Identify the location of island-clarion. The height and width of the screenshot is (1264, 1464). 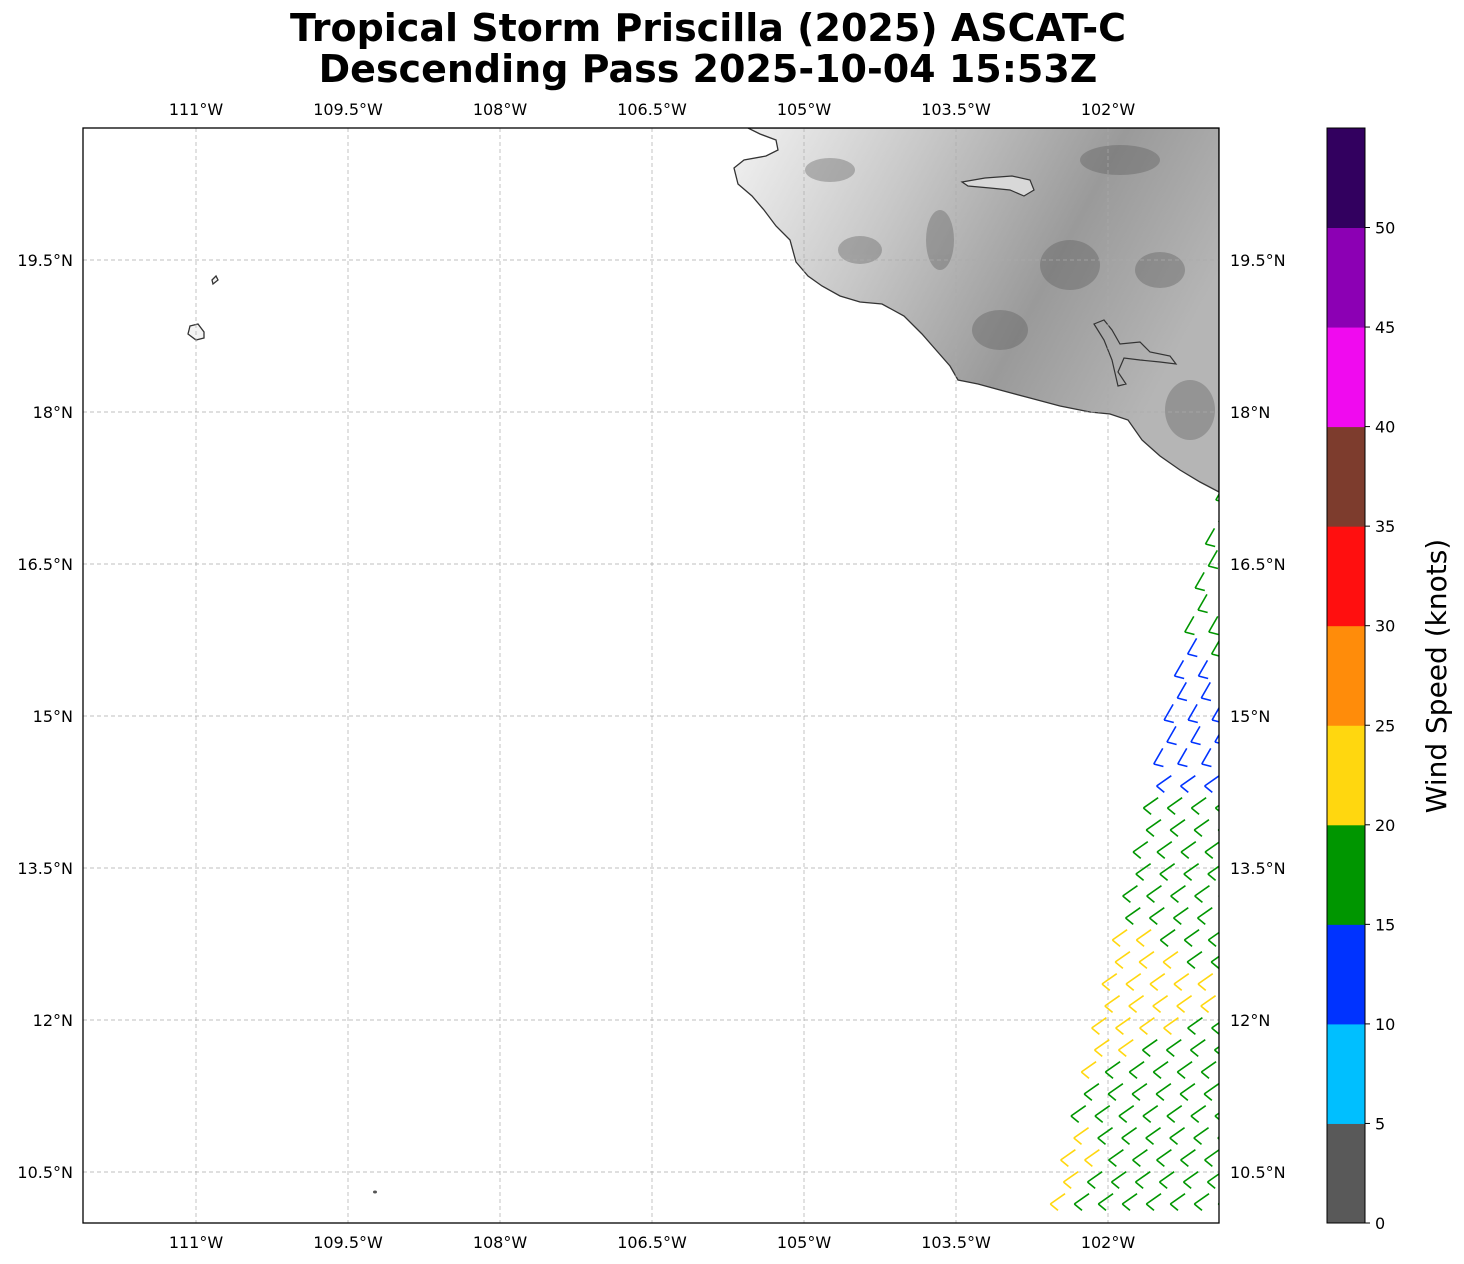
(375, 1192).